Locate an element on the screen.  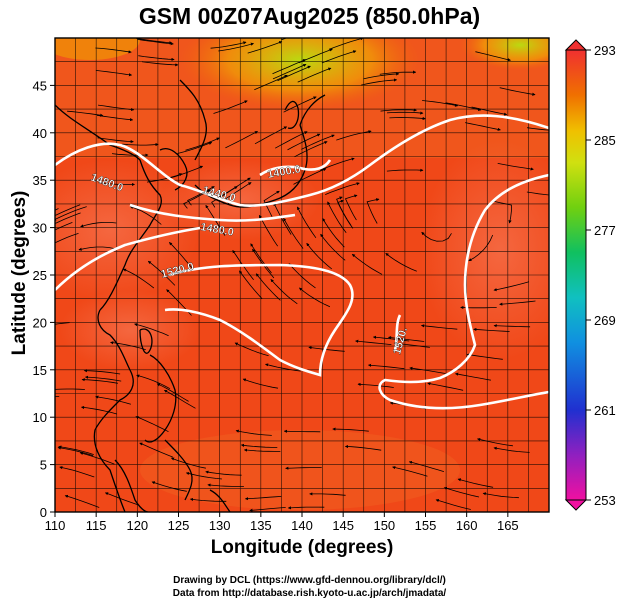
contour-label: 1400.0 is located at coordinates (283, 172).